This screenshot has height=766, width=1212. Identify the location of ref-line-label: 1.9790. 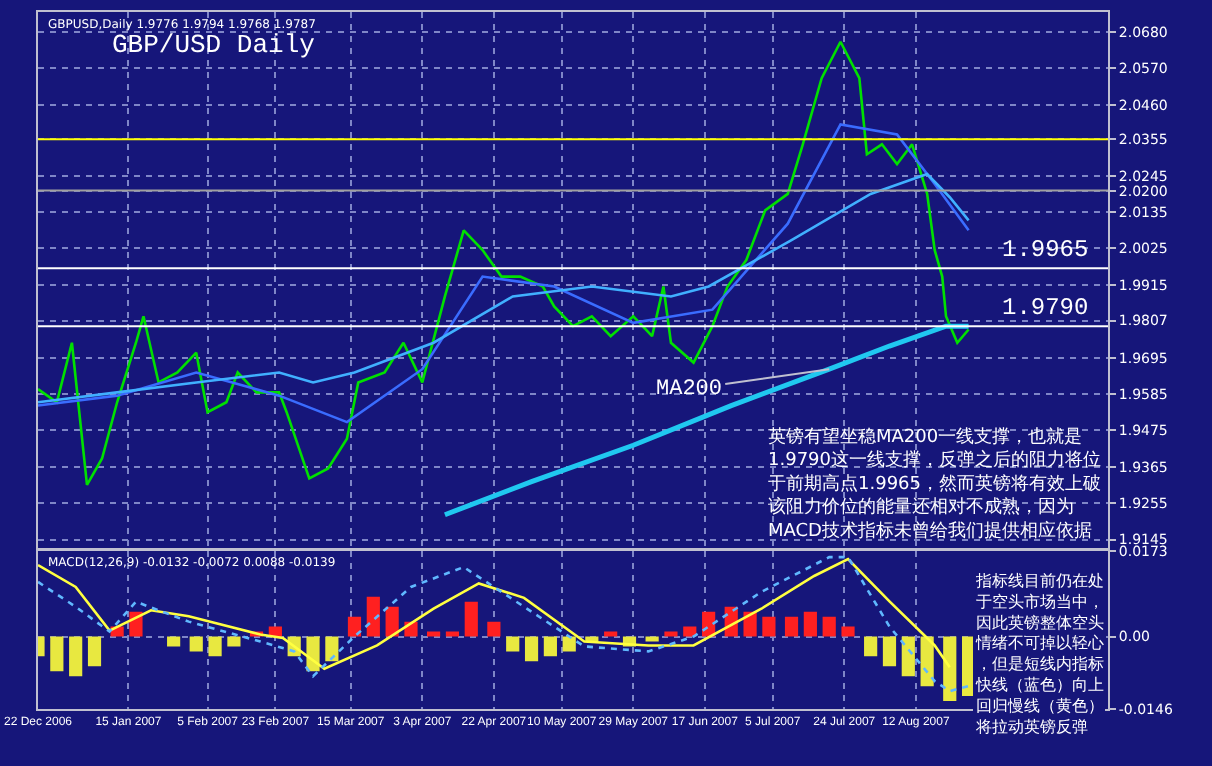
(1045, 308).